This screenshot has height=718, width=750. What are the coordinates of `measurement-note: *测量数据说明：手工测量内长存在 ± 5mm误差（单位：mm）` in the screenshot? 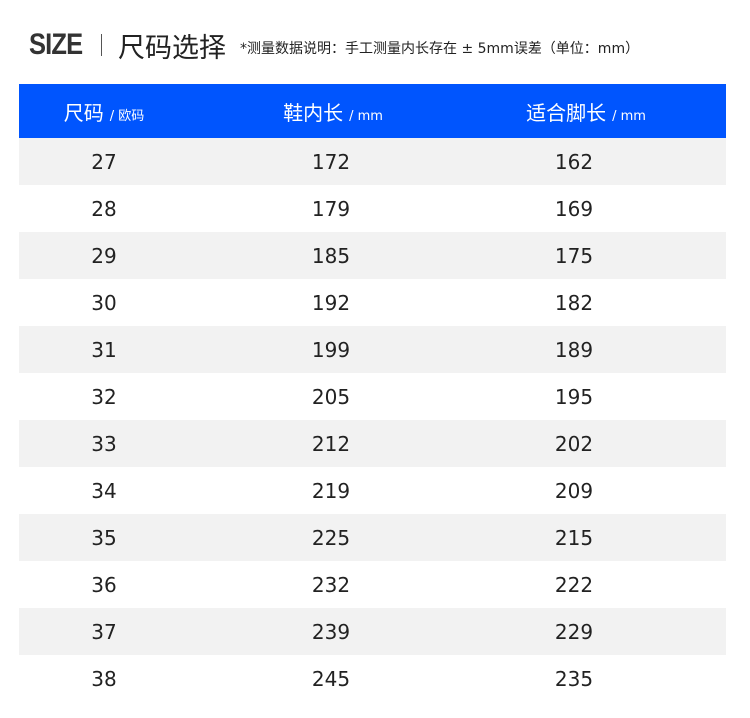 It's located at (440, 49).